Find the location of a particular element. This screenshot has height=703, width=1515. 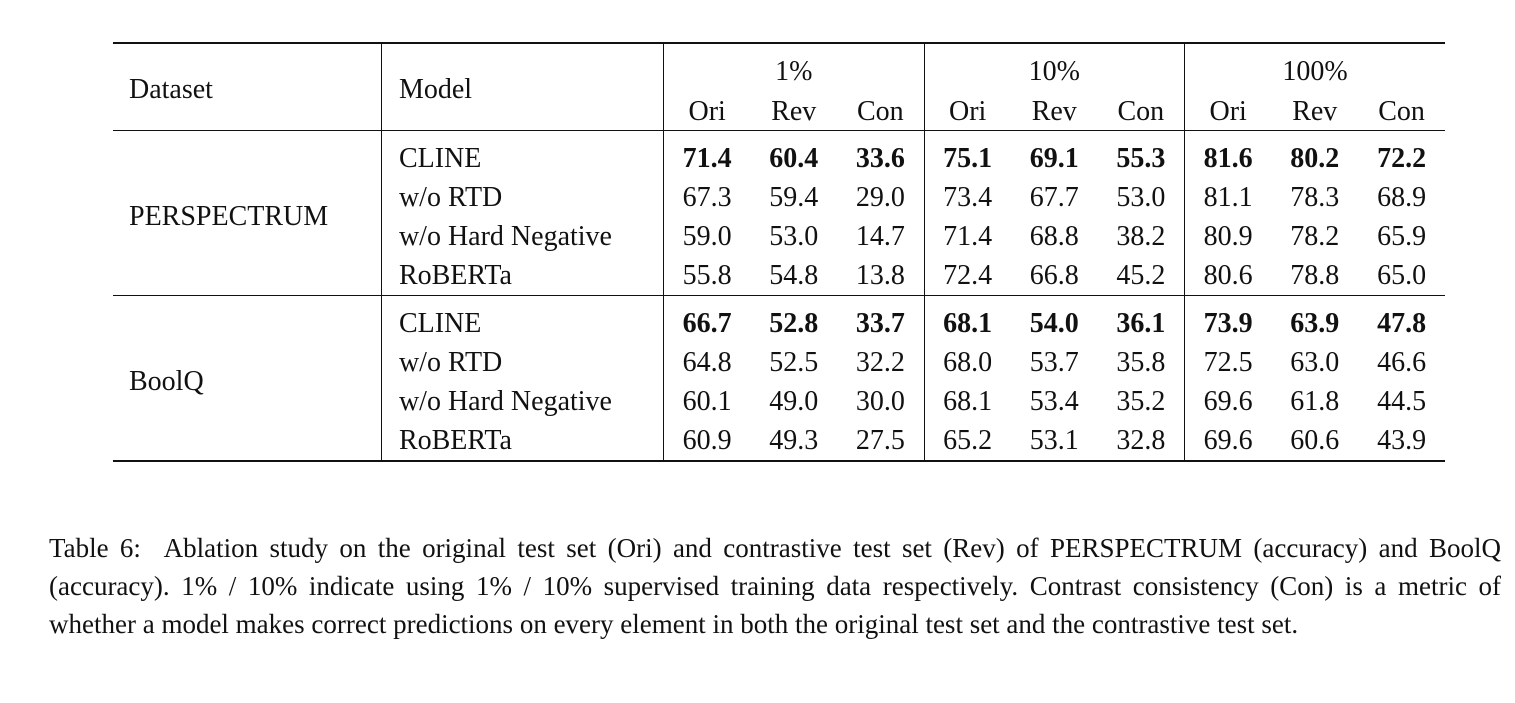

score-cell: 53.0 is located at coordinates (1141, 197).